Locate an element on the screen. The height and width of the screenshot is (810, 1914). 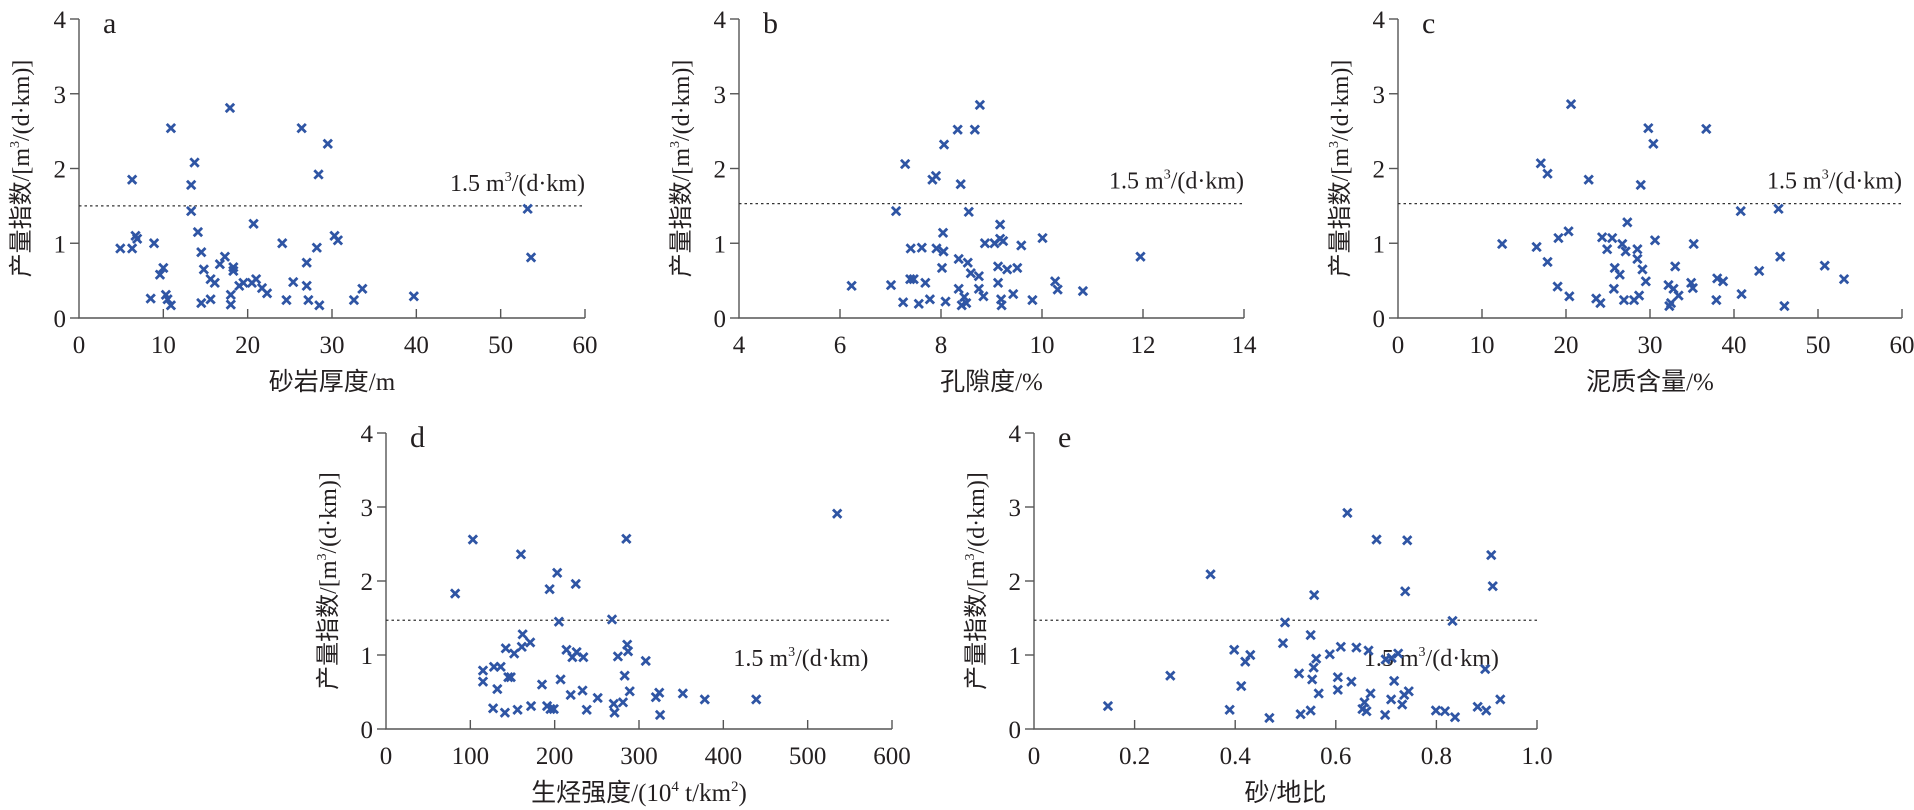
y-axis-title: 产量指数/[m3/(d·km)] is located at coordinates (681, 169).